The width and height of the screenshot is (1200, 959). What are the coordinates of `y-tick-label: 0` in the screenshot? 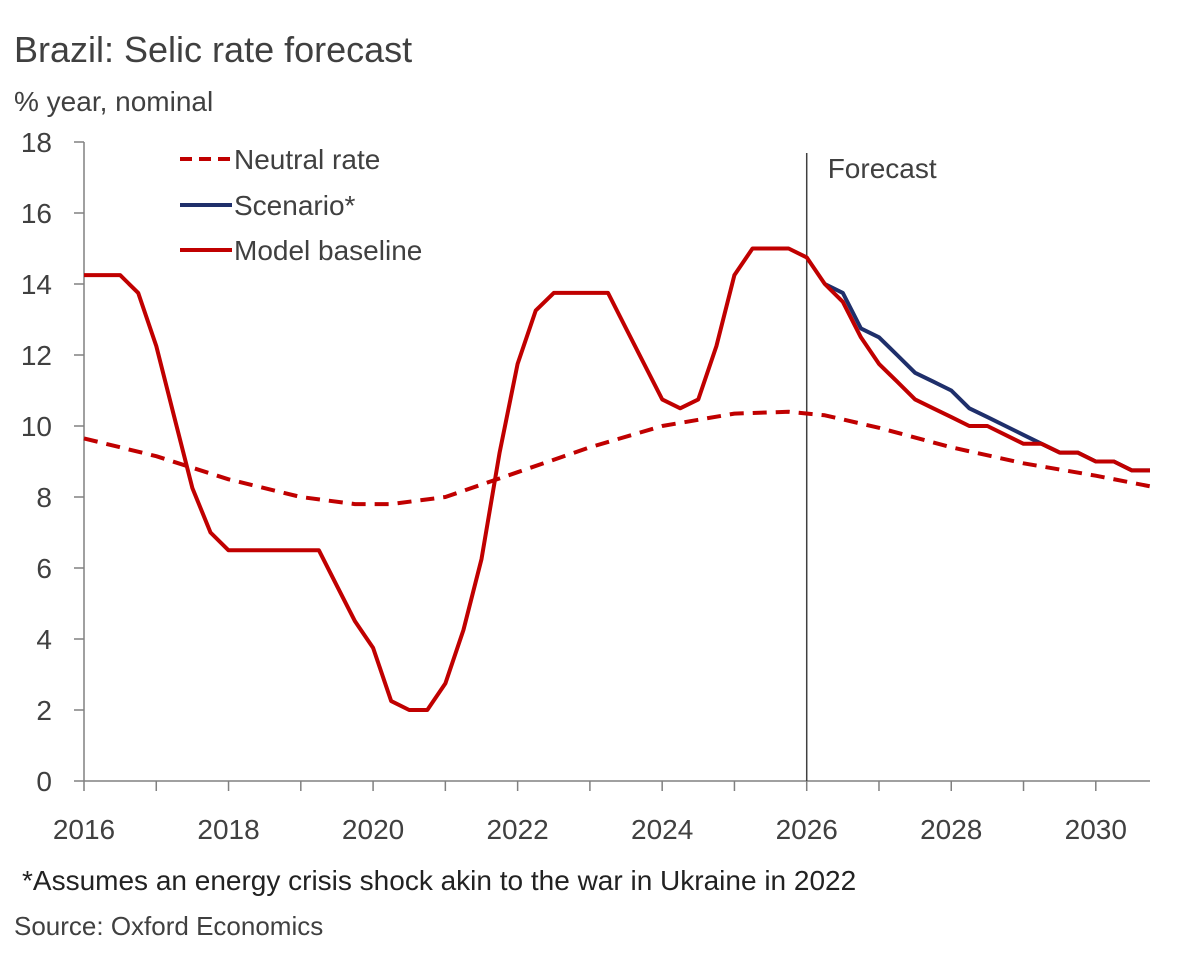 It's located at (44, 781).